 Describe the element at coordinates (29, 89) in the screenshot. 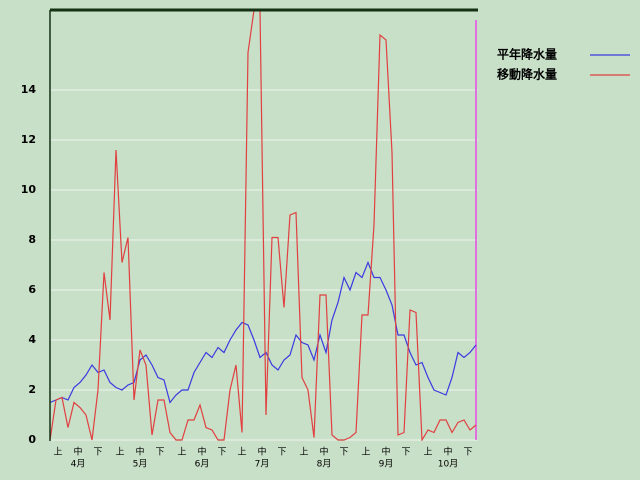

I see `y-tick-label: 14` at that location.